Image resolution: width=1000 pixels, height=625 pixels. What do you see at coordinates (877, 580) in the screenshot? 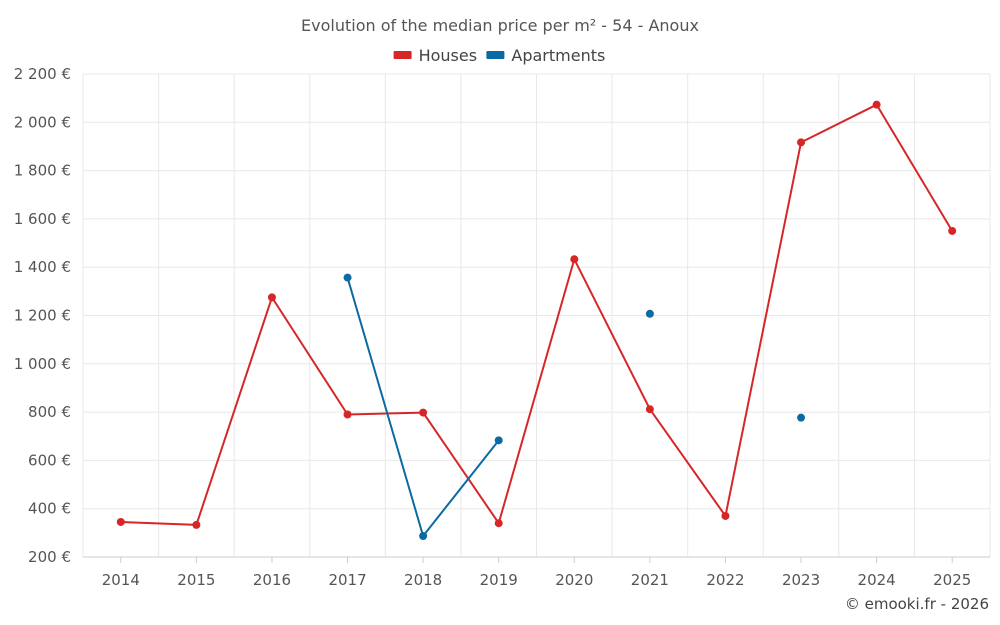
I see `x-tick-label: 2024` at bounding box center [877, 580].